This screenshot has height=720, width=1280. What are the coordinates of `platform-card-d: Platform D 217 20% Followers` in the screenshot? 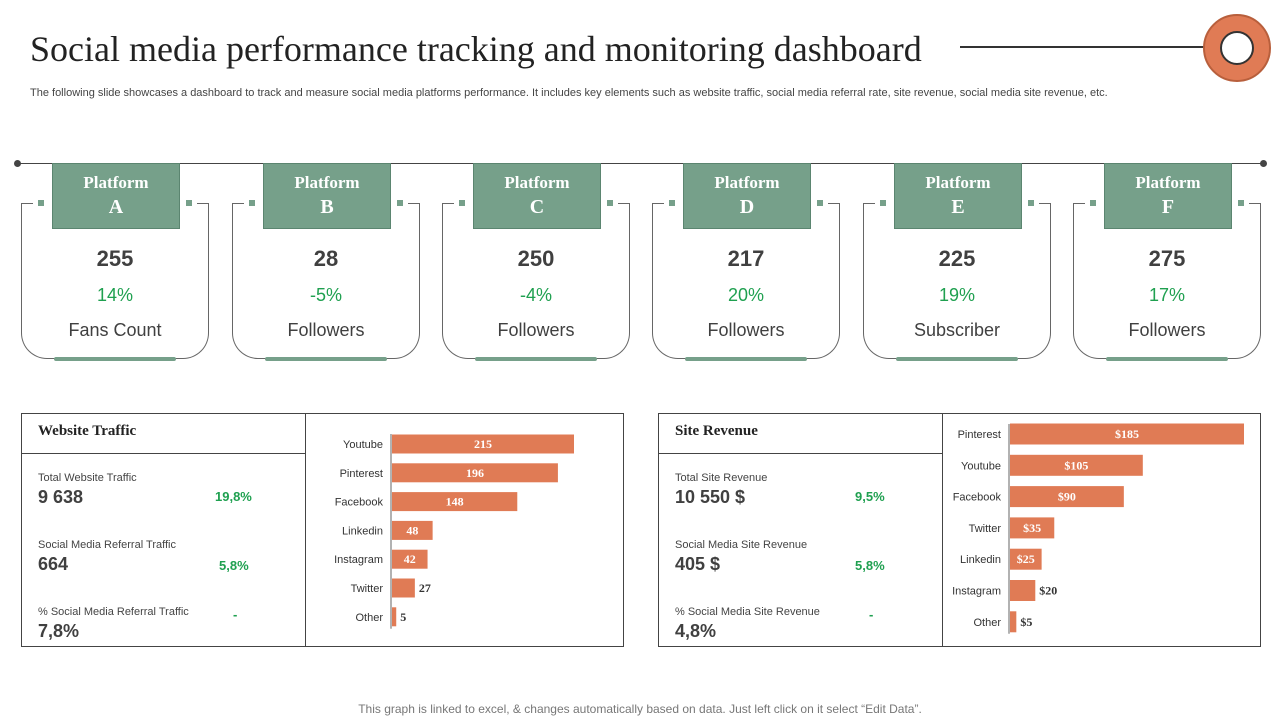 It's located at (746, 262).